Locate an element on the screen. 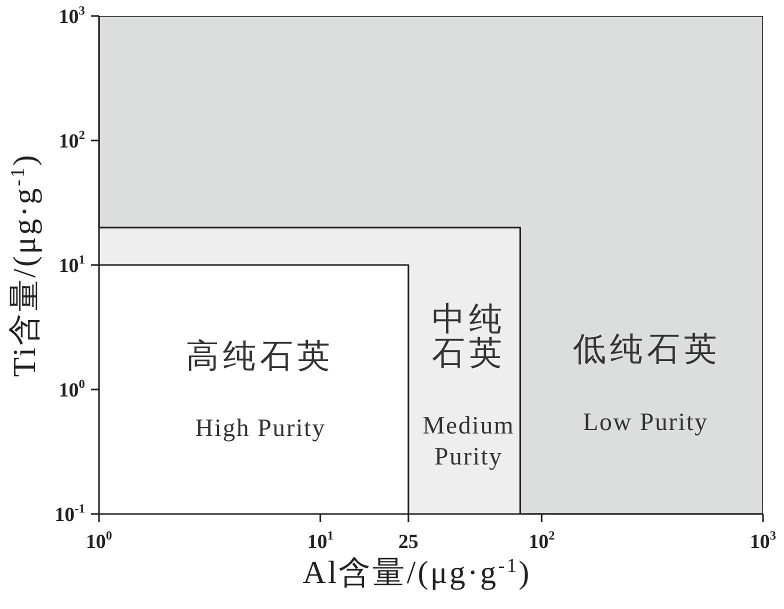 Image resolution: width=784 pixels, height=609 pixels. x-tick-label: 10$^{0}$ is located at coordinates (99, 540).